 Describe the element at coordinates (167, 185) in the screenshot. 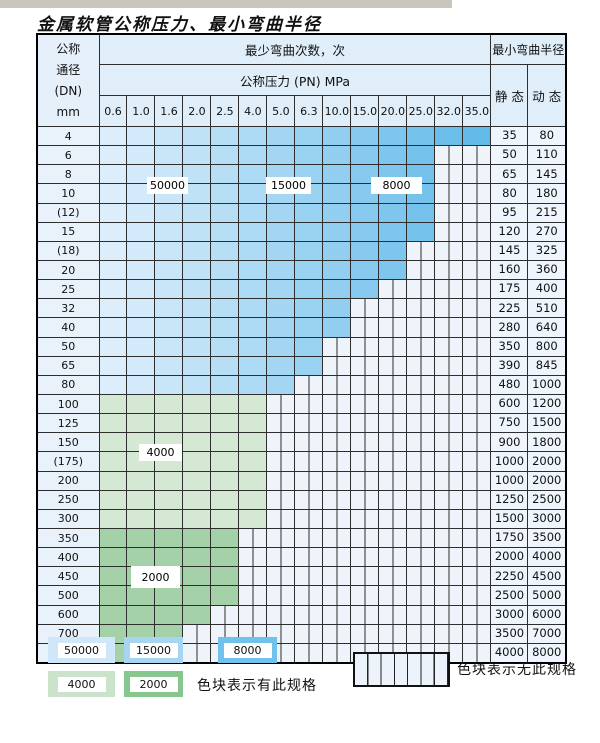

I see `cycle-count-label-50000: 50000` at that location.